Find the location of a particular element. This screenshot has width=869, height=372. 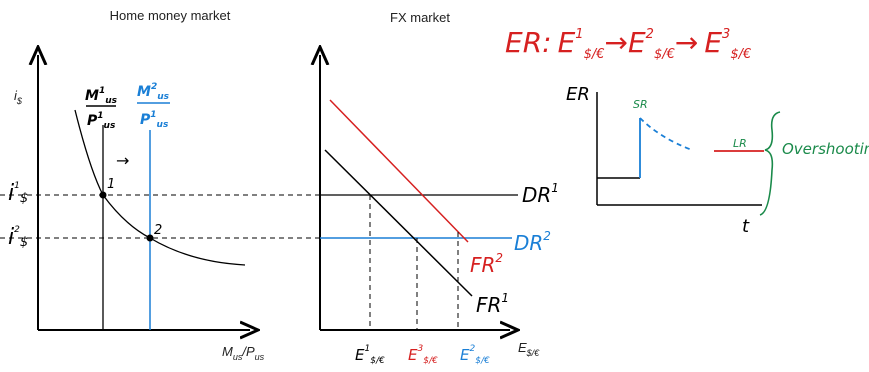

overshooting-note: Overshooting is located at coordinates (825, 149).